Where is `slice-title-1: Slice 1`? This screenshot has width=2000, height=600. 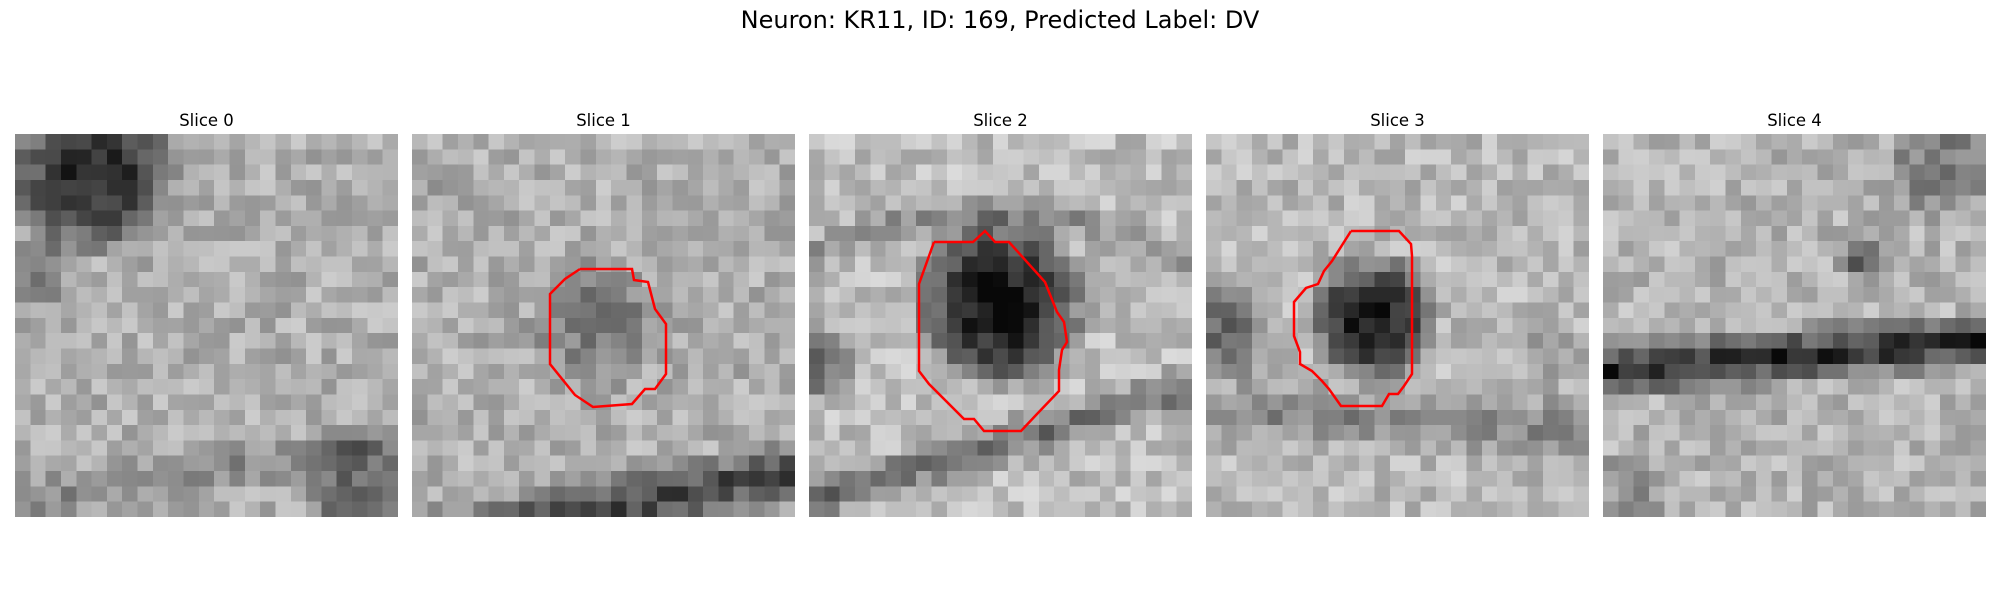
slice-title-1: Slice 1 is located at coordinates (603, 120).